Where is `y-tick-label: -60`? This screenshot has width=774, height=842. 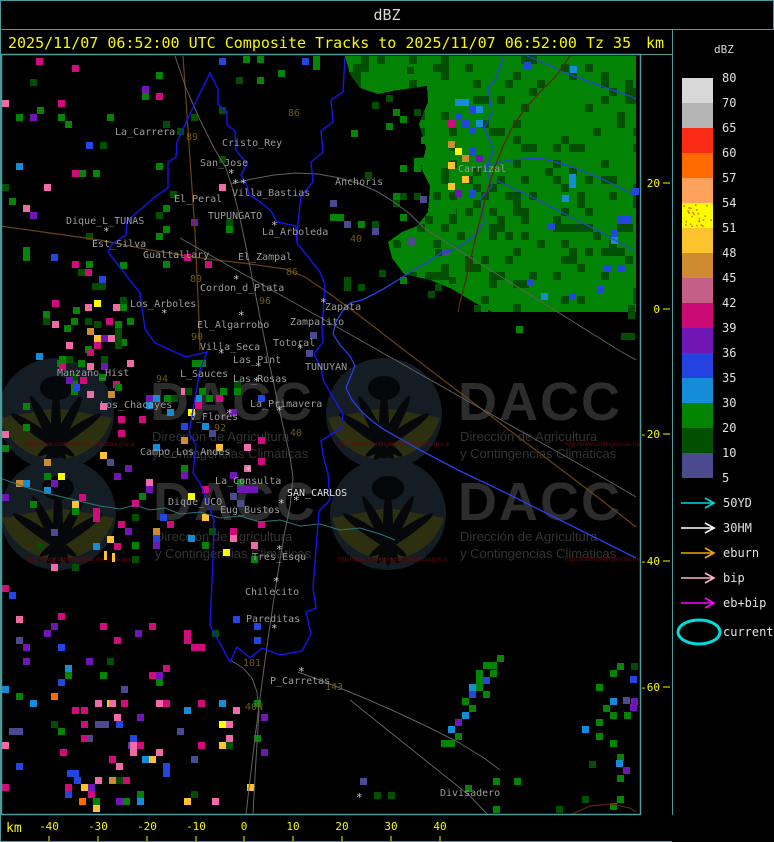
y-tick-label: -60 is located at coordinates (650, 687).